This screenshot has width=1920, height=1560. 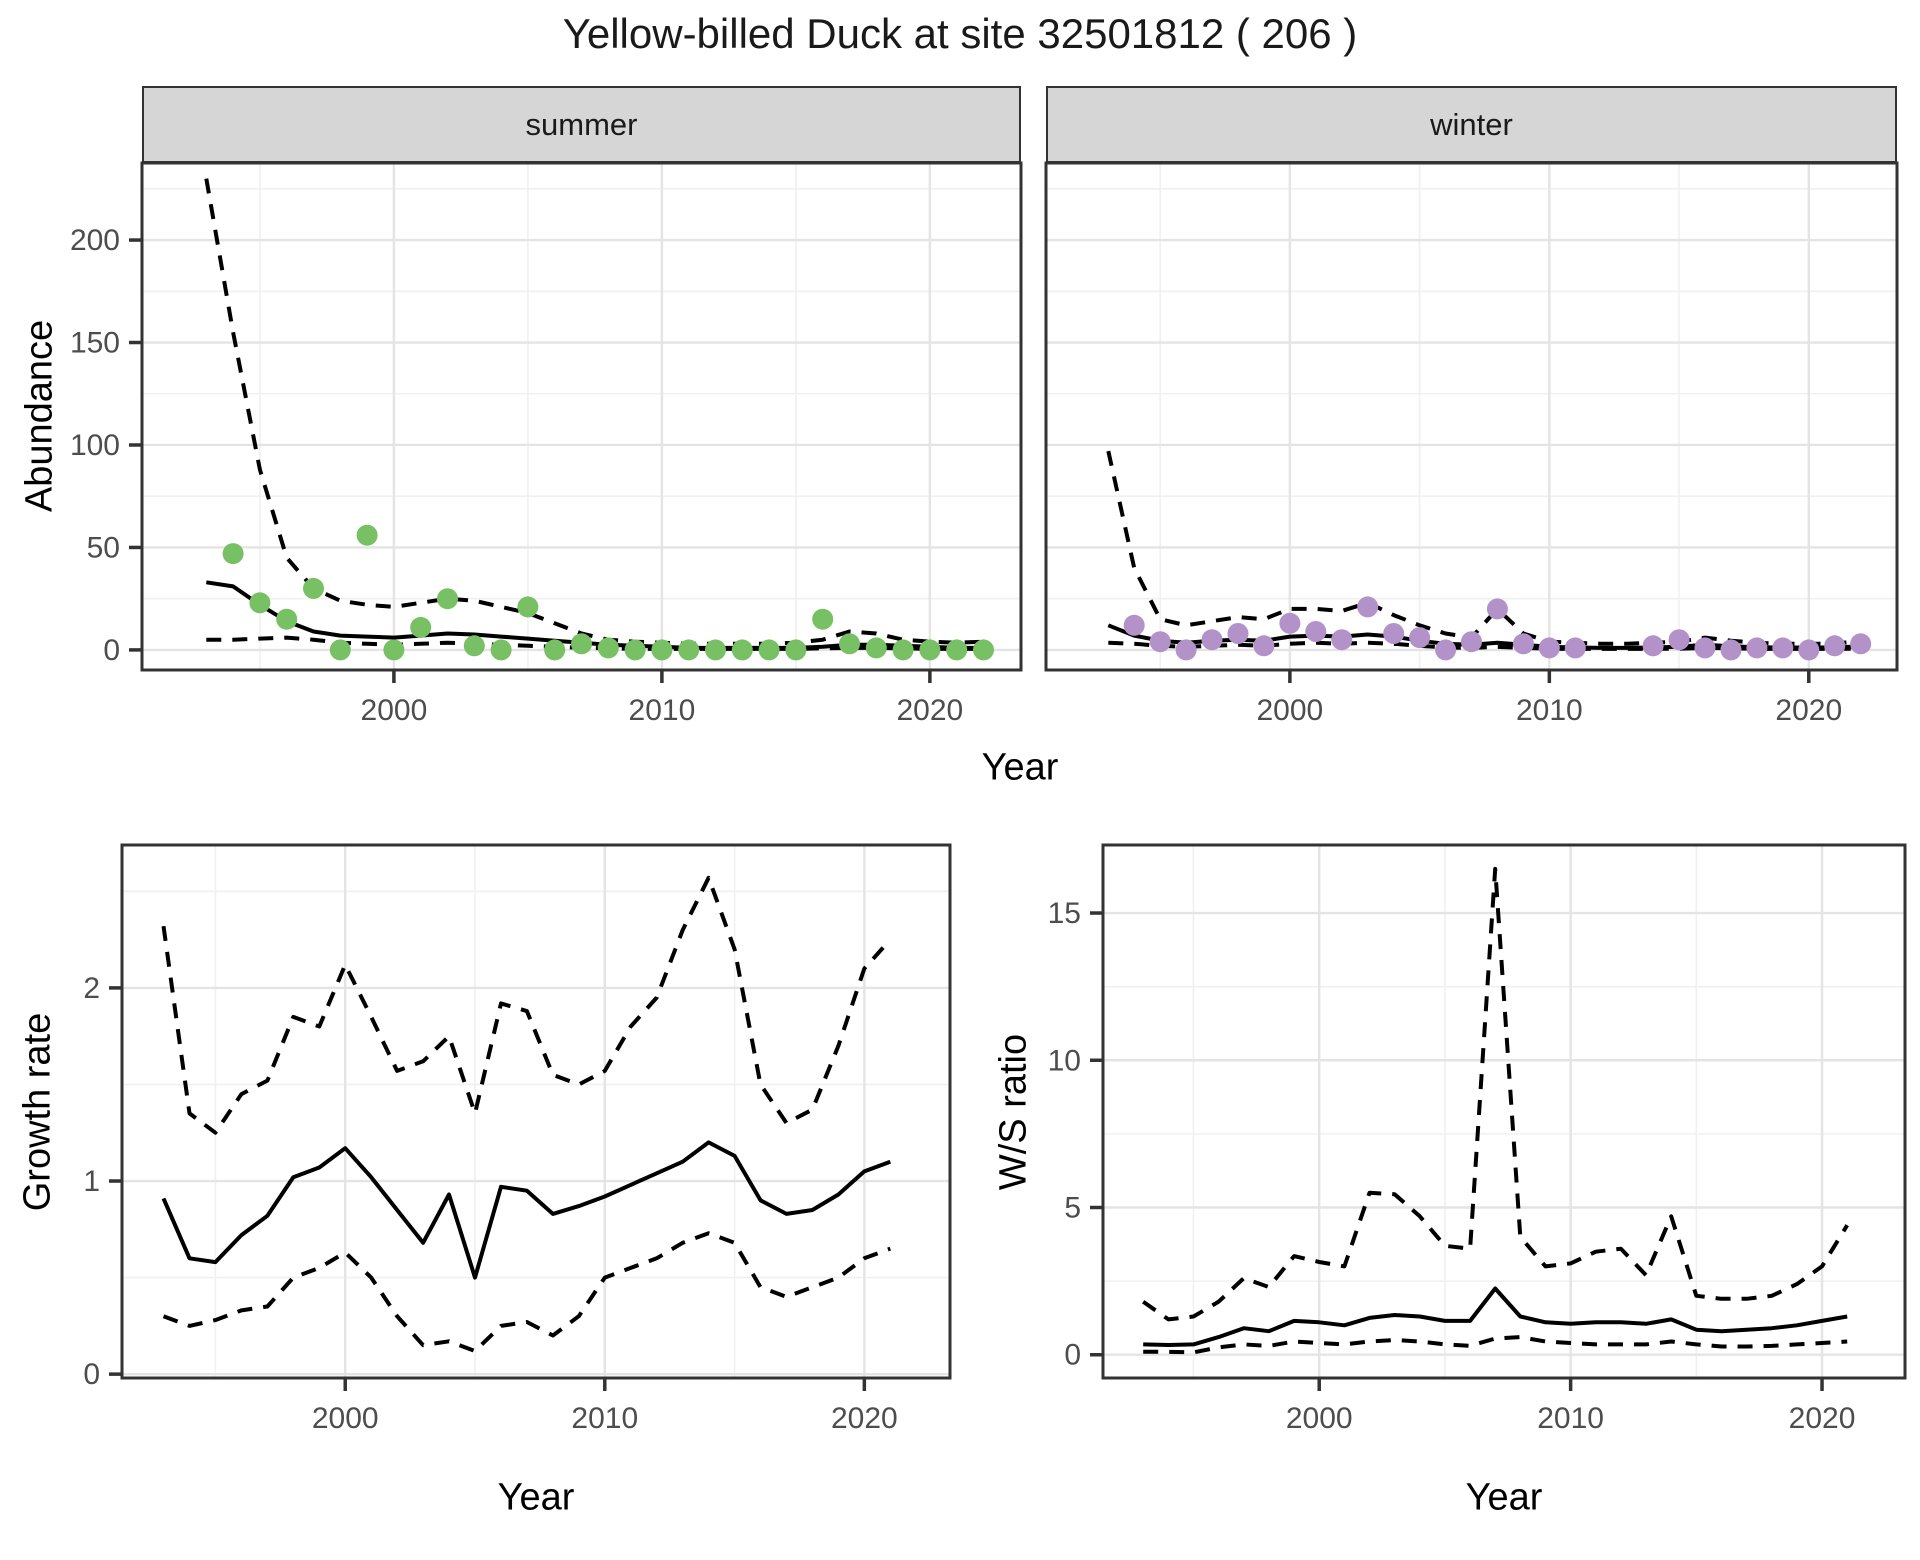 What do you see at coordinates (1072, 1207) in the screenshot?
I see `y-tick-label: 5` at bounding box center [1072, 1207].